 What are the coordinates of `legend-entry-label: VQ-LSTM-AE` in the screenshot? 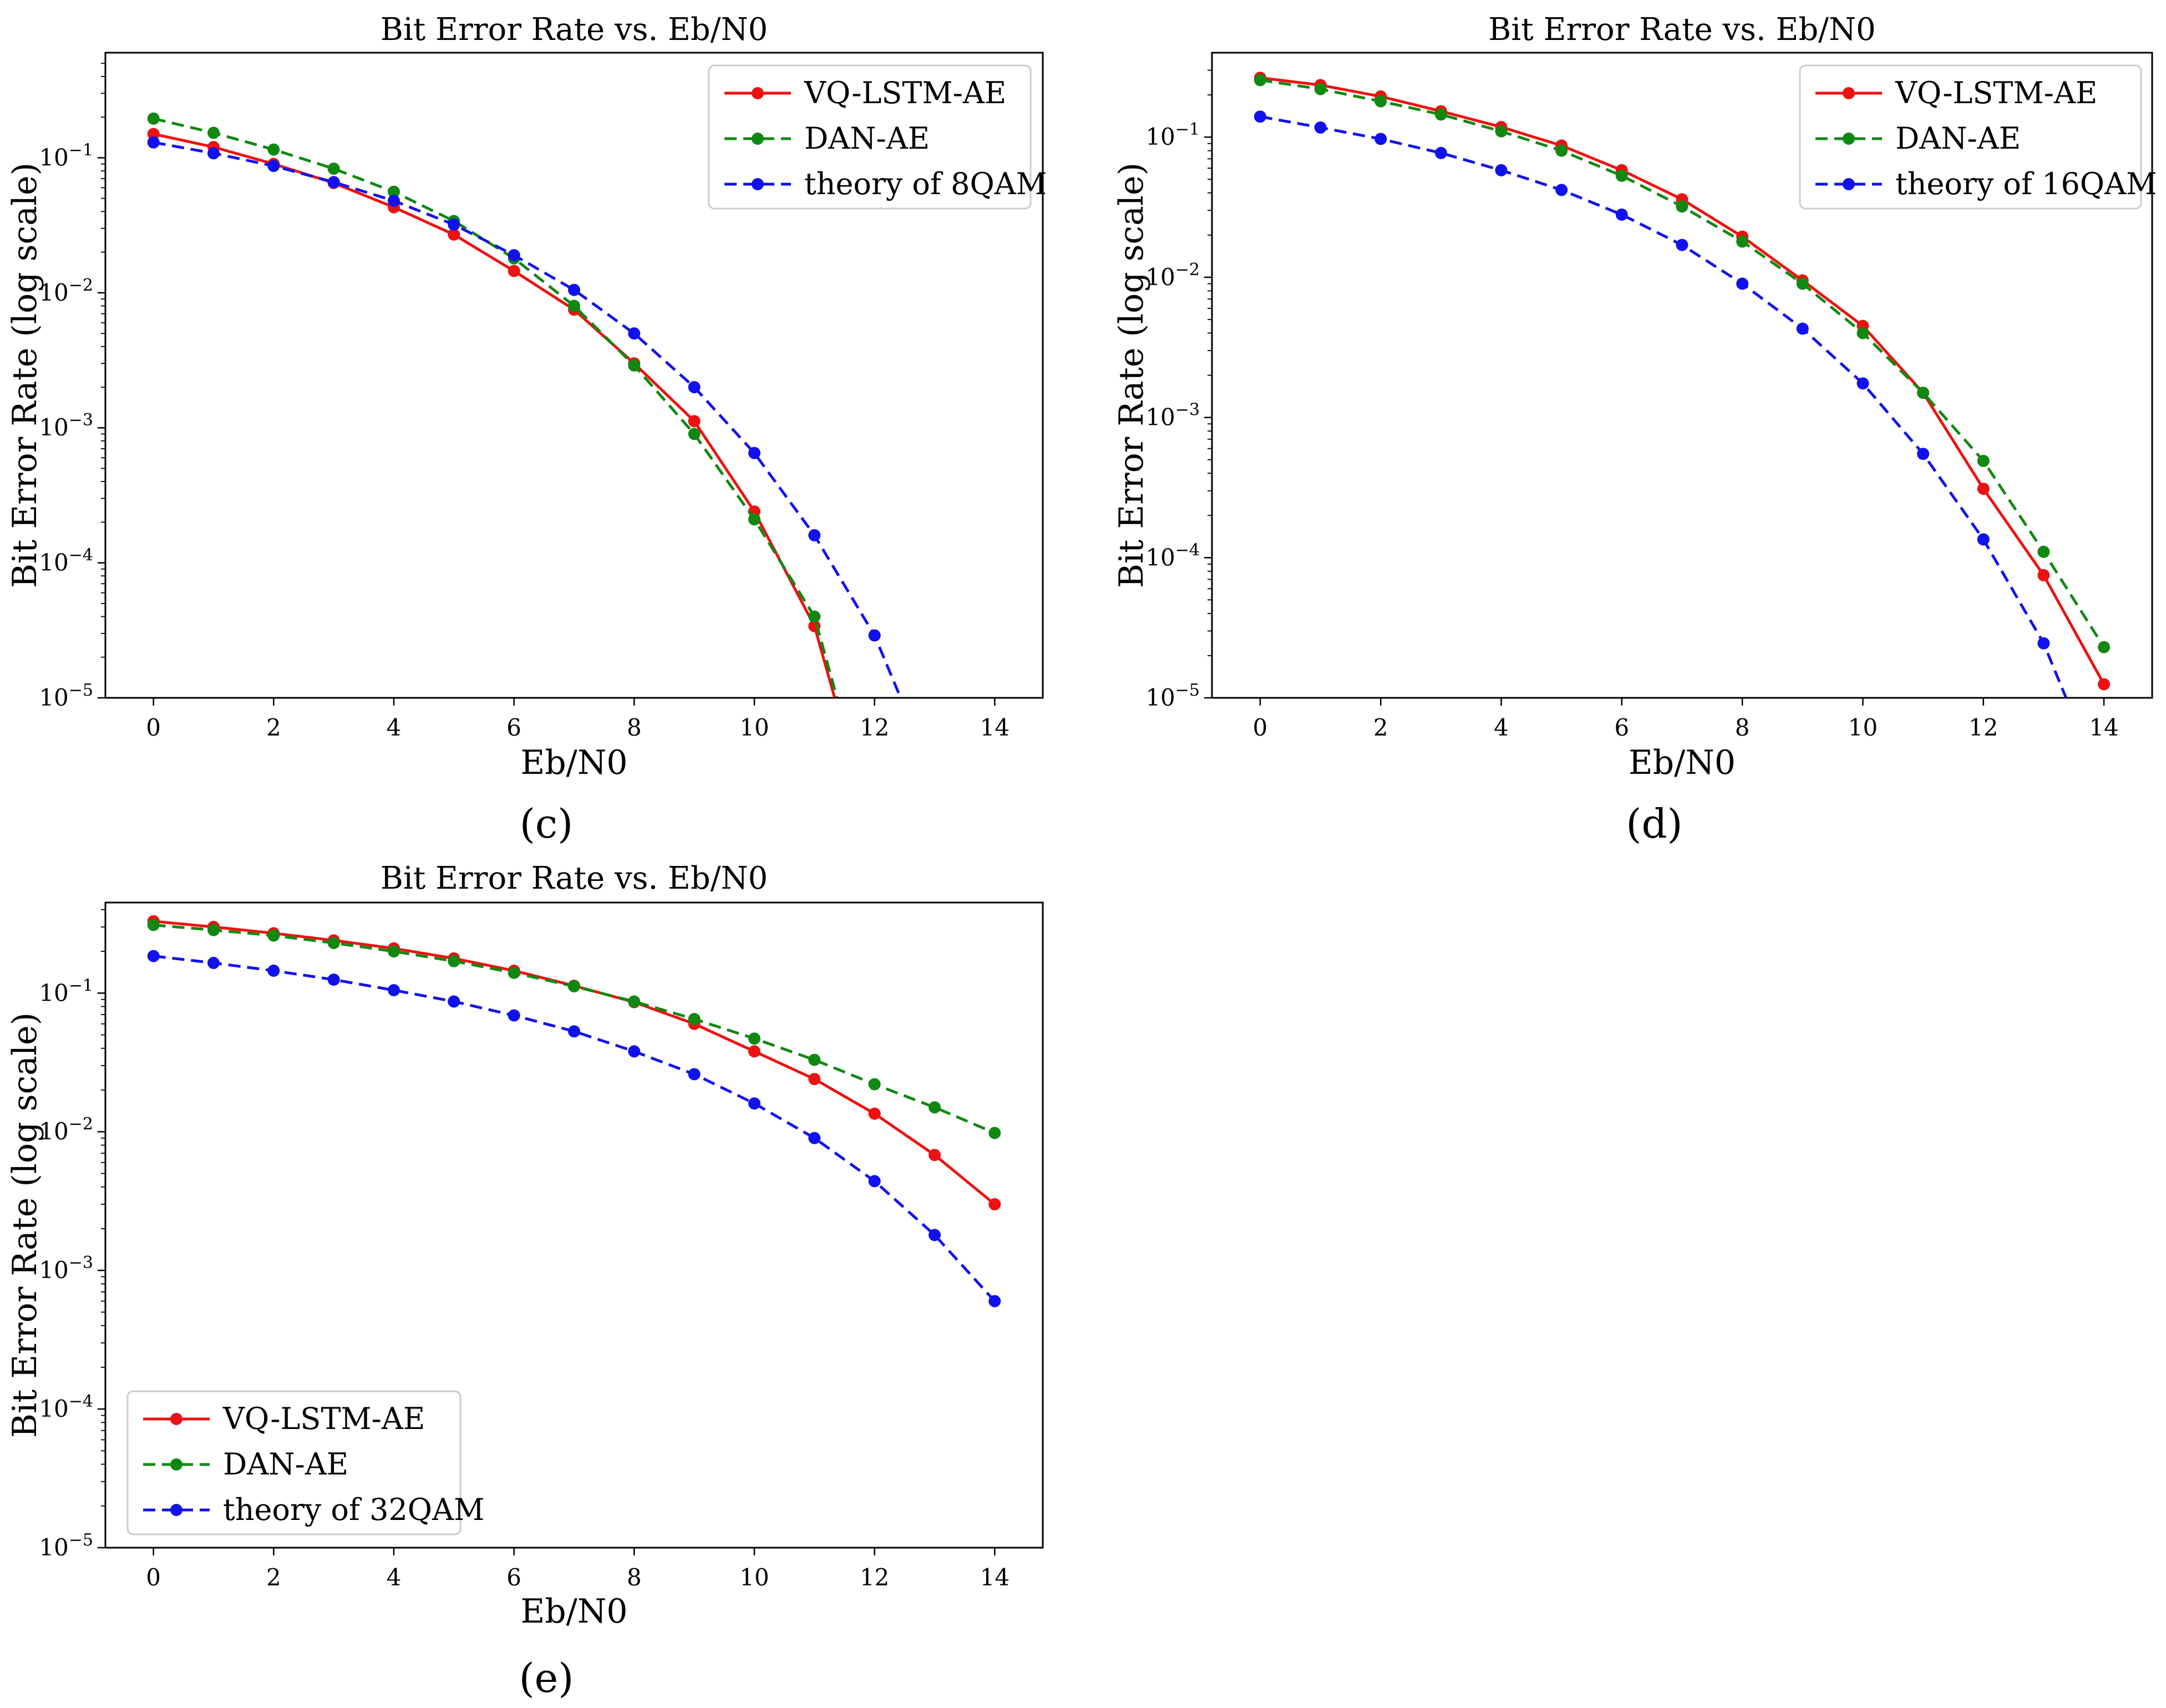 It's located at (1996, 92).